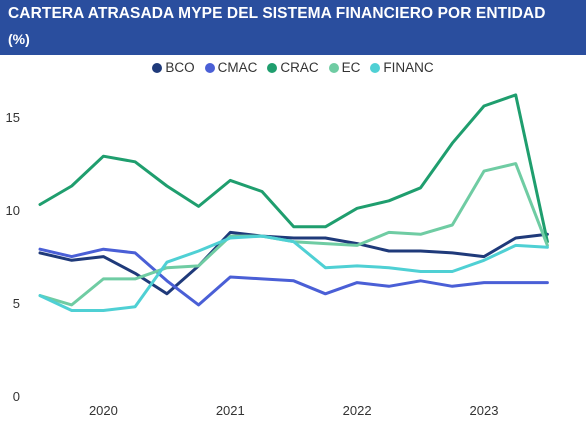  Describe the element at coordinates (484, 410) in the screenshot. I see `x-tick-label: 2023` at that location.